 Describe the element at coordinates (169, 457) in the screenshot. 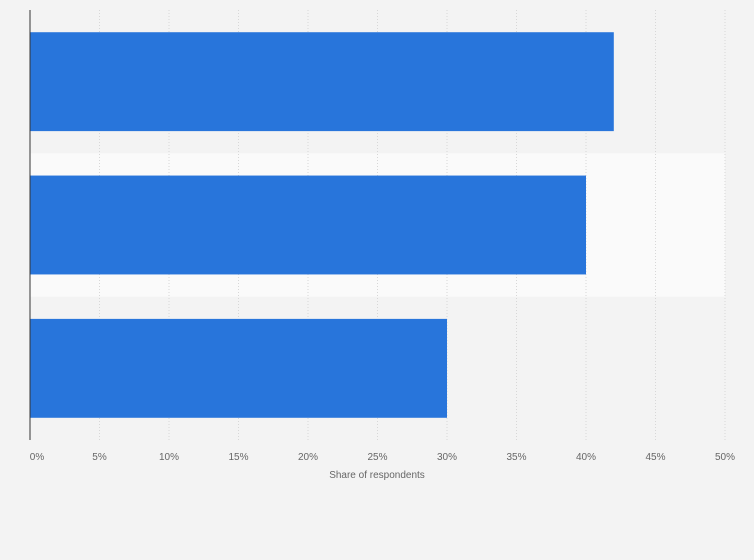

I see `x-tick-label: 10%` at that location.